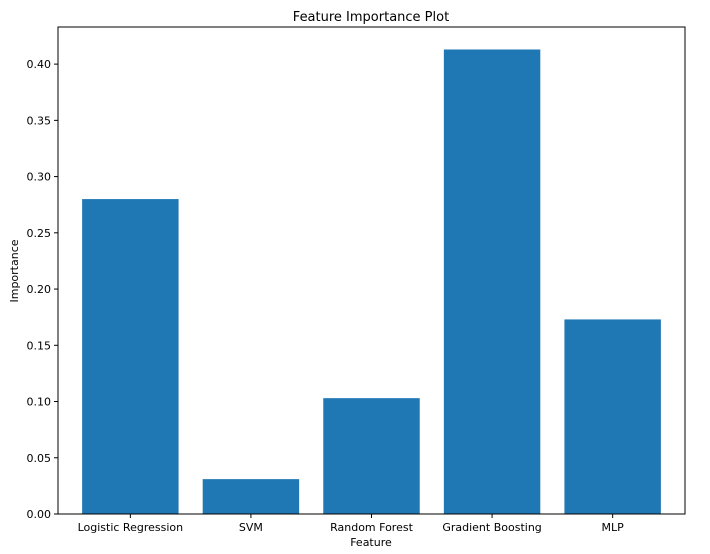  What do you see at coordinates (371, 17) in the screenshot?
I see `chart-title: Feature Importance Plot` at bounding box center [371, 17].